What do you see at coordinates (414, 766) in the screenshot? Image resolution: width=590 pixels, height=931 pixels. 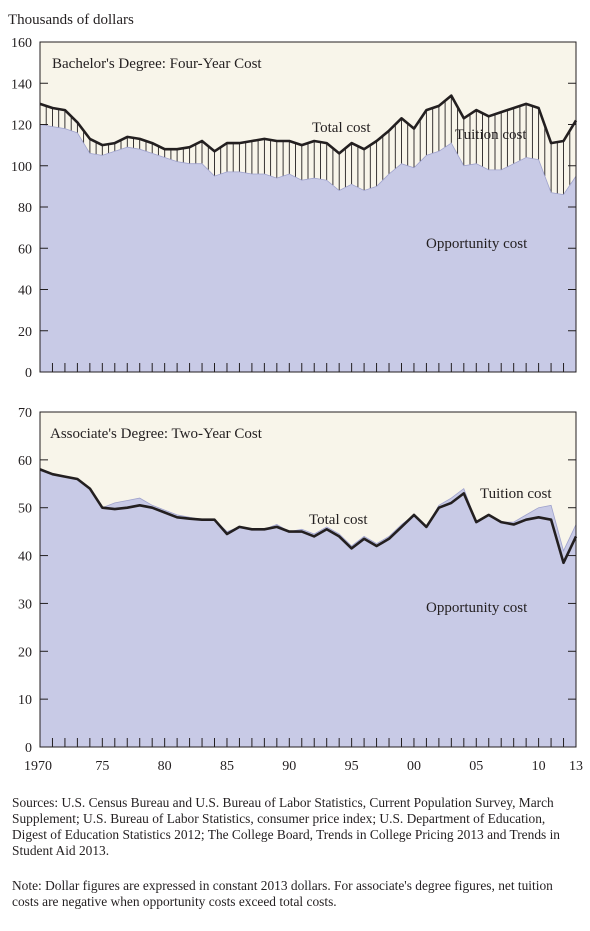 I see `x-tick-label: 00` at bounding box center [414, 766].